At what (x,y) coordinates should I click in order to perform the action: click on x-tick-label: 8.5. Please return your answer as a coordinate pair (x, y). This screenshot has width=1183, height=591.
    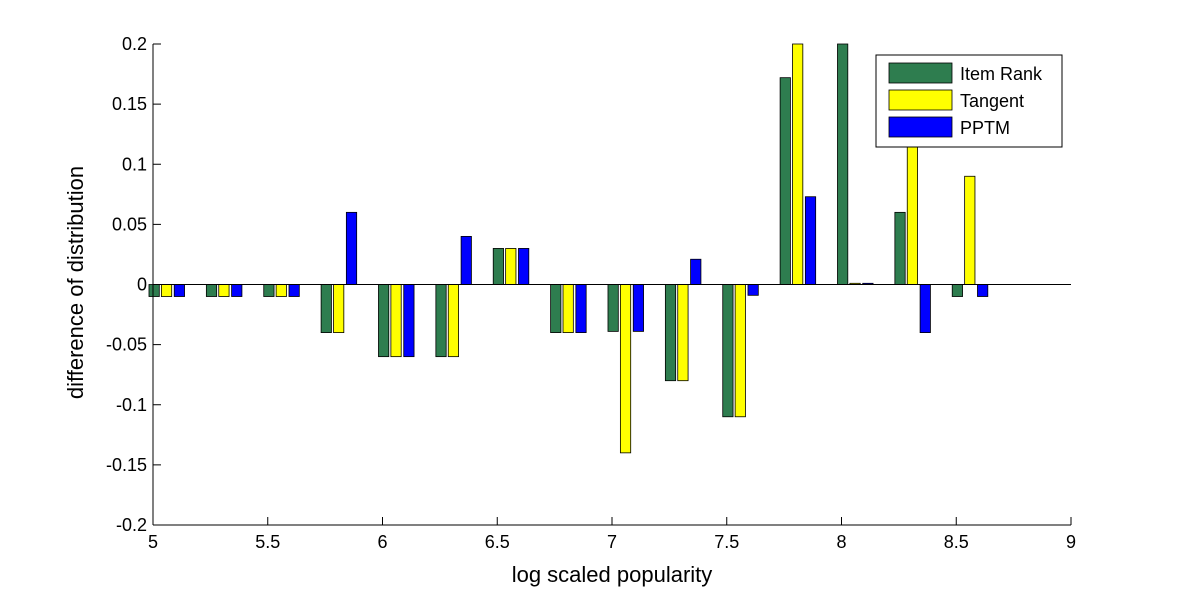
    Looking at the image, I should click on (956, 542).